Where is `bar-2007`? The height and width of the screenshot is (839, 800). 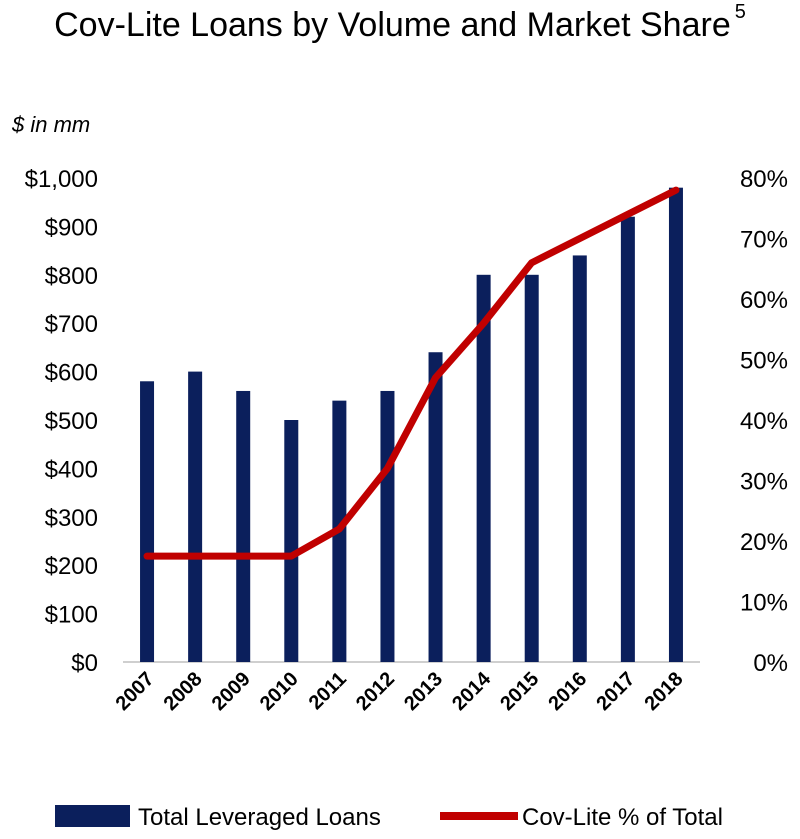
bar-2007 is located at coordinates (147, 521).